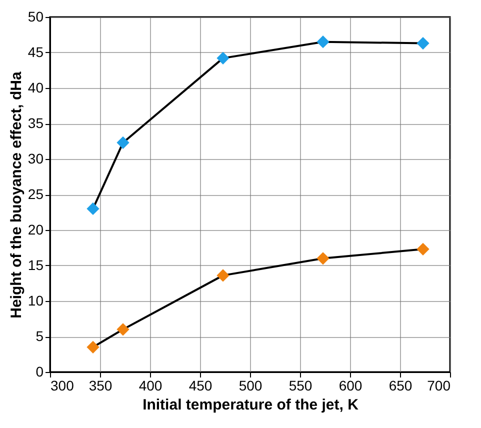 The image size is (481, 428). Describe the element at coordinates (36, 230) in the screenshot. I see `y-tick-label: 20` at that location.